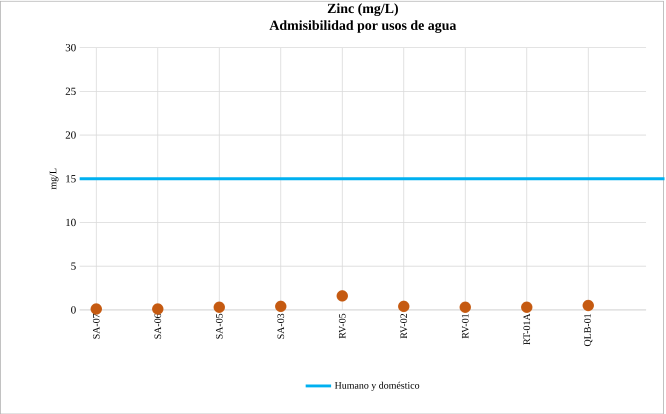 The image size is (666, 414). Describe the element at coordinates (71, 48) in the screenshot. I see `y-tick-label: 30` at that location.